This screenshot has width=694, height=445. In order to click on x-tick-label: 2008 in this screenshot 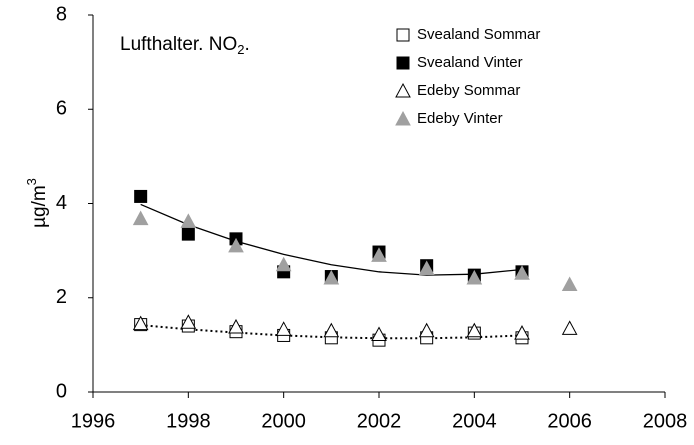, I will do `click(665, 421)`.